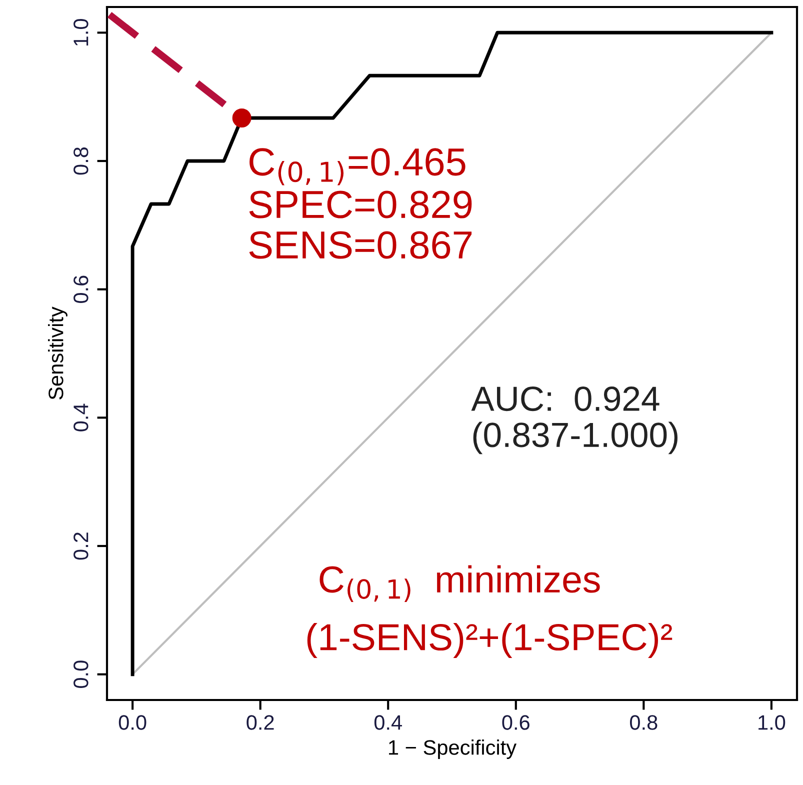 The image size is (803, 785). Describe the element at coordinates (81, 32) in the screenshot. I see `y-tick-label: 1.0` at that location.